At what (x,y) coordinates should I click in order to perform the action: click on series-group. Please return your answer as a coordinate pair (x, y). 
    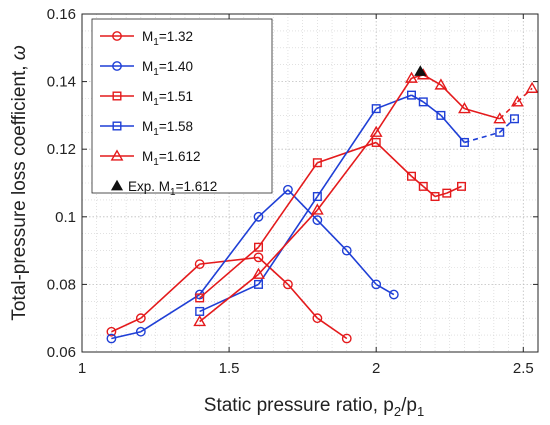
    Looking at the image, I should click on (229, 298).